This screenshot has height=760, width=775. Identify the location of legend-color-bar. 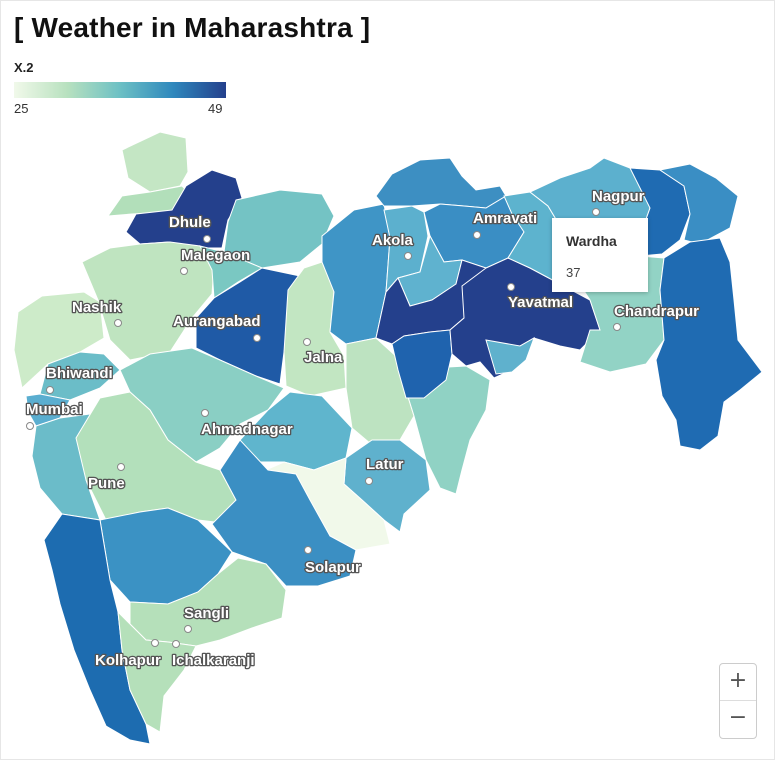
(120, 90).